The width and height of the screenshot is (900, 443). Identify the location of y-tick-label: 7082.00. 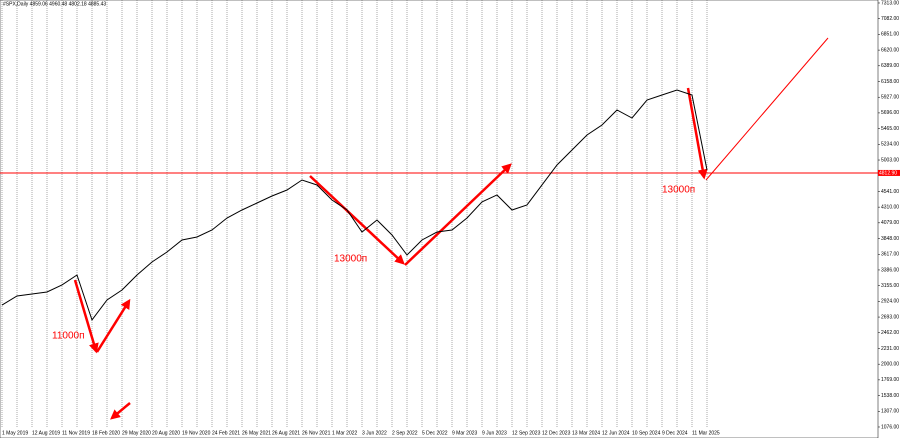
(890, 19).